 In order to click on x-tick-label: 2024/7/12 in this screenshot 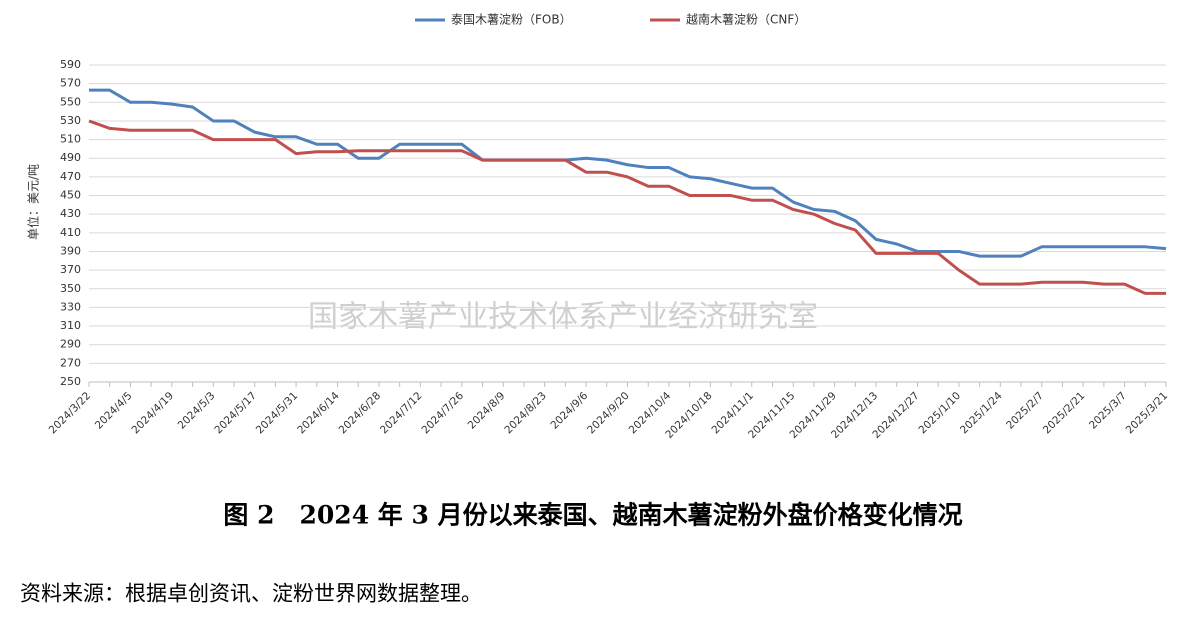, I will do `click(401, 413)`.